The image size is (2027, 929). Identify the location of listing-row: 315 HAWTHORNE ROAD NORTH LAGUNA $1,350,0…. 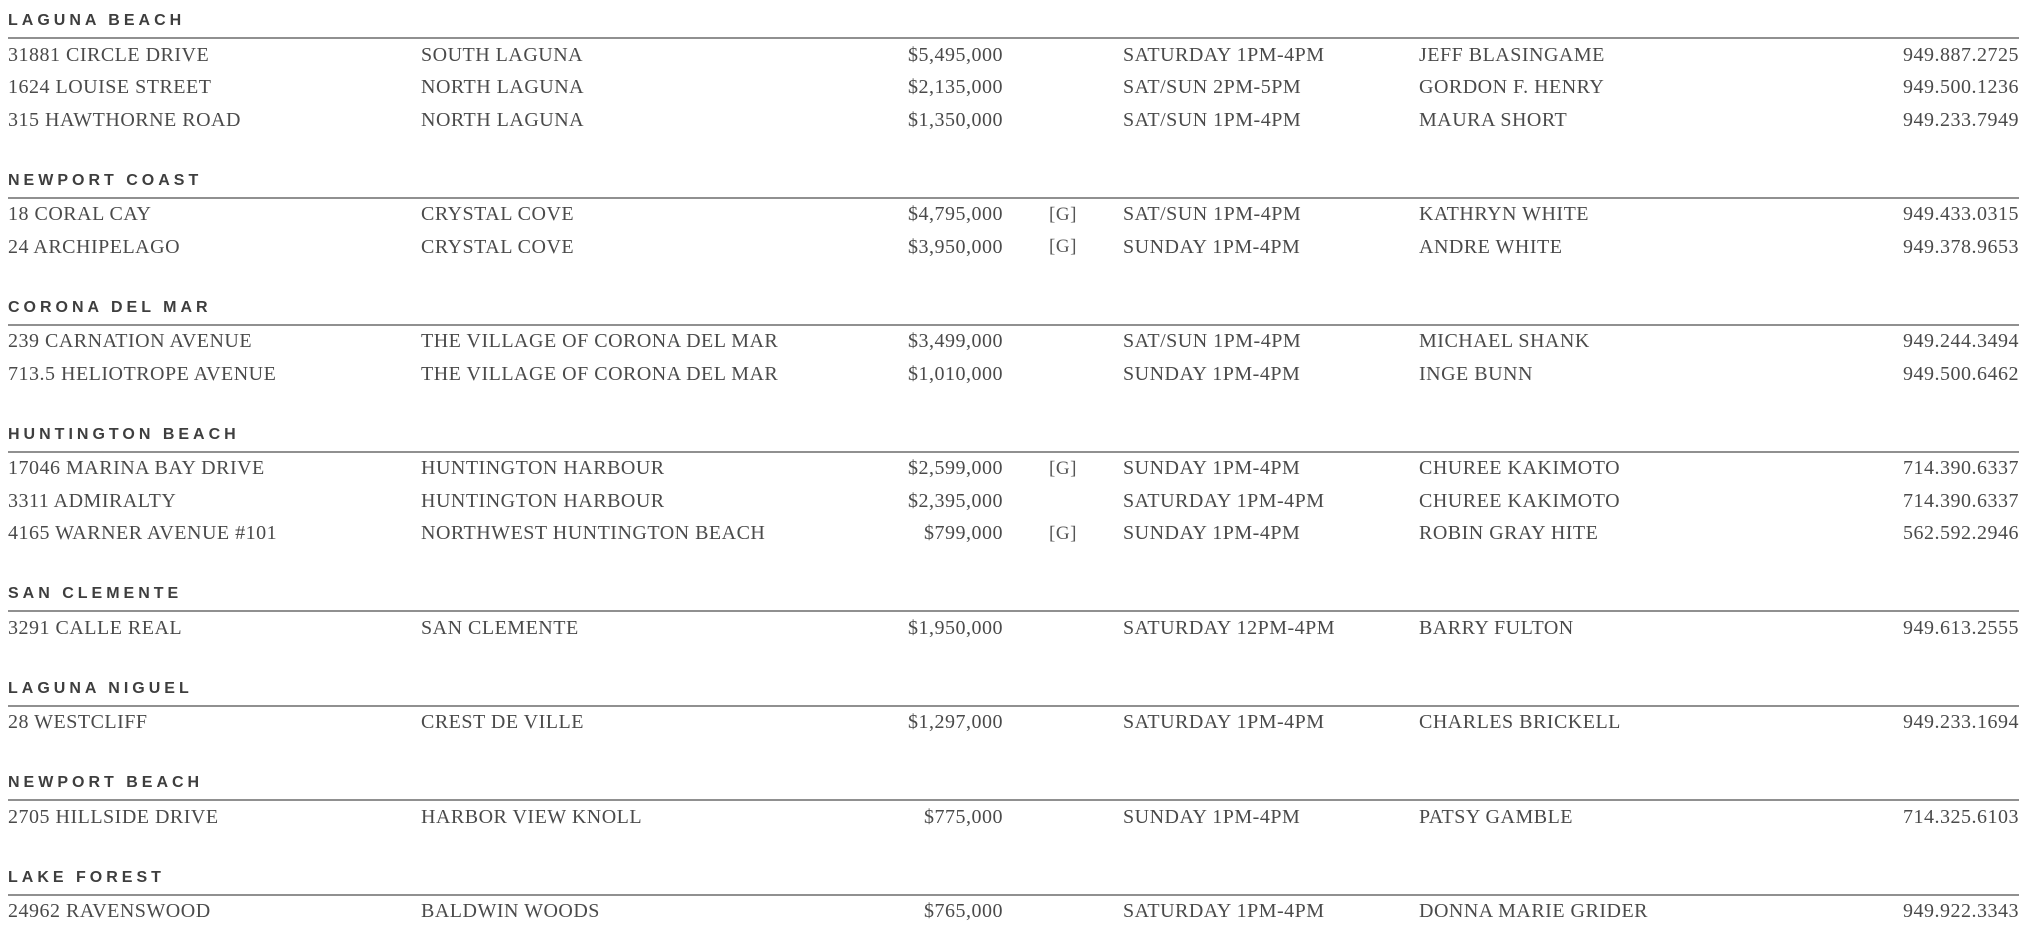
(1013, 120).